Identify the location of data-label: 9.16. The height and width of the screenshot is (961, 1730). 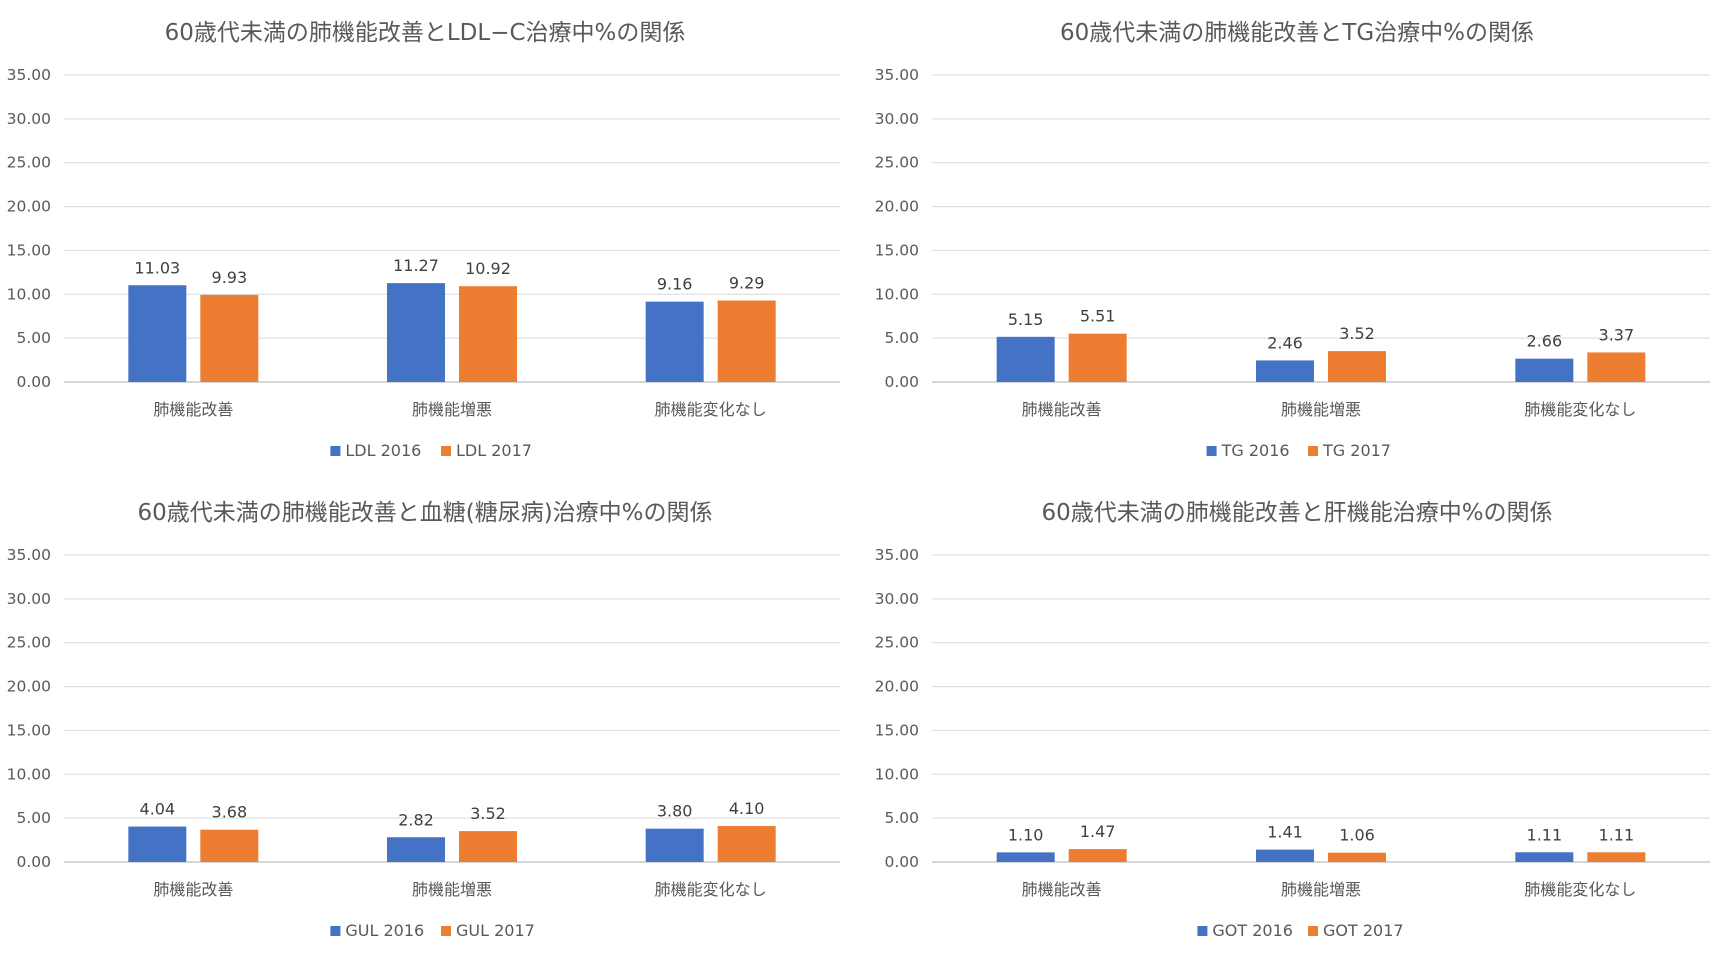
(675, 284).